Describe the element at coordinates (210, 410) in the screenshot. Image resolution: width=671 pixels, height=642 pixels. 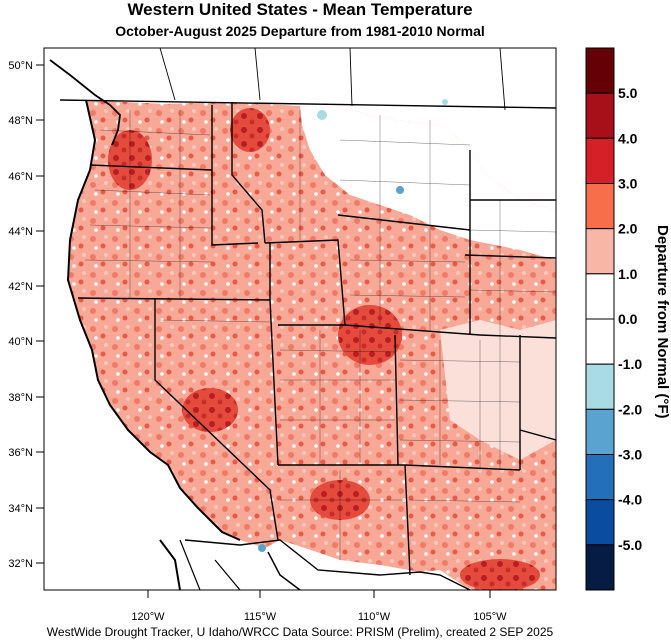
I see `hot-spot-nevada` at that location.